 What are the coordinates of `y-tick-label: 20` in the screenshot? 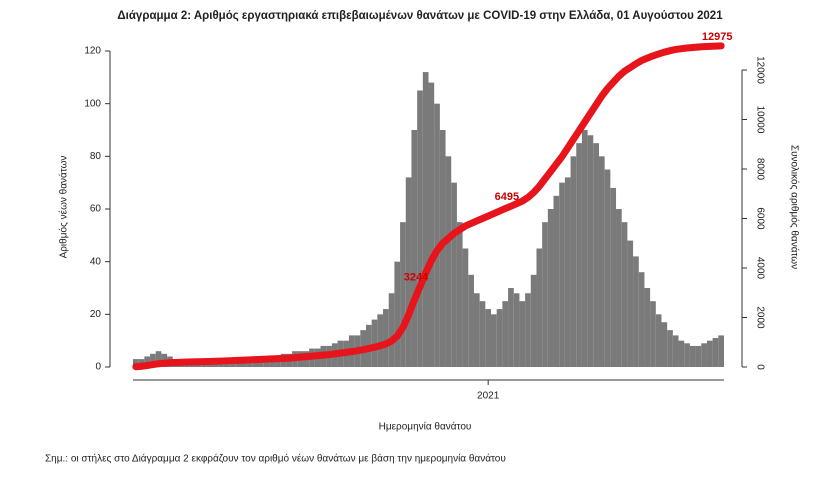 It's located at (96, 314).